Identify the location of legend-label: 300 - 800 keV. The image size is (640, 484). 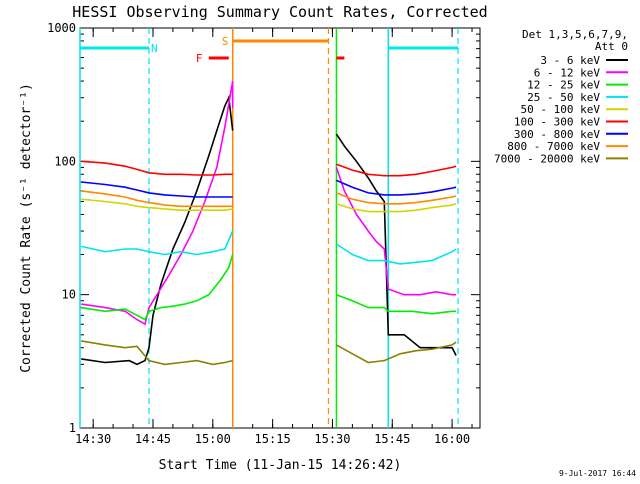
(557, 134).